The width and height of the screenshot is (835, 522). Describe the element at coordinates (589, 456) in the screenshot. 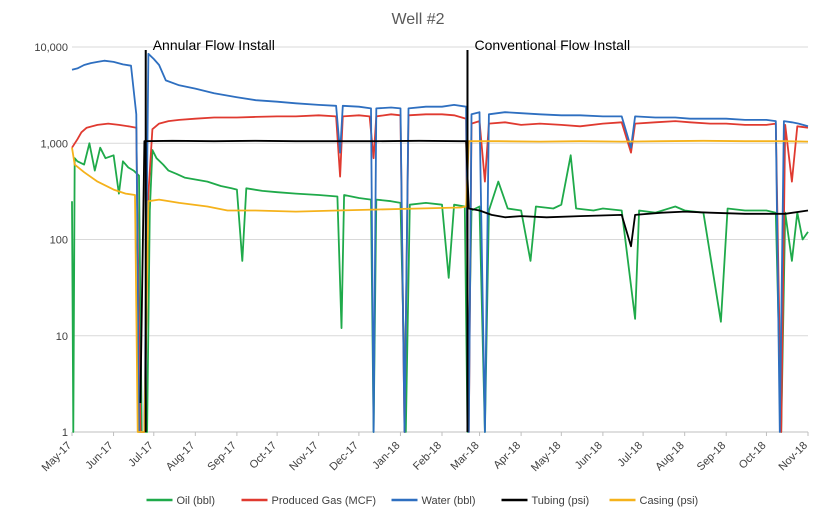

I see `x-tick-label: Jun-18` at that location.